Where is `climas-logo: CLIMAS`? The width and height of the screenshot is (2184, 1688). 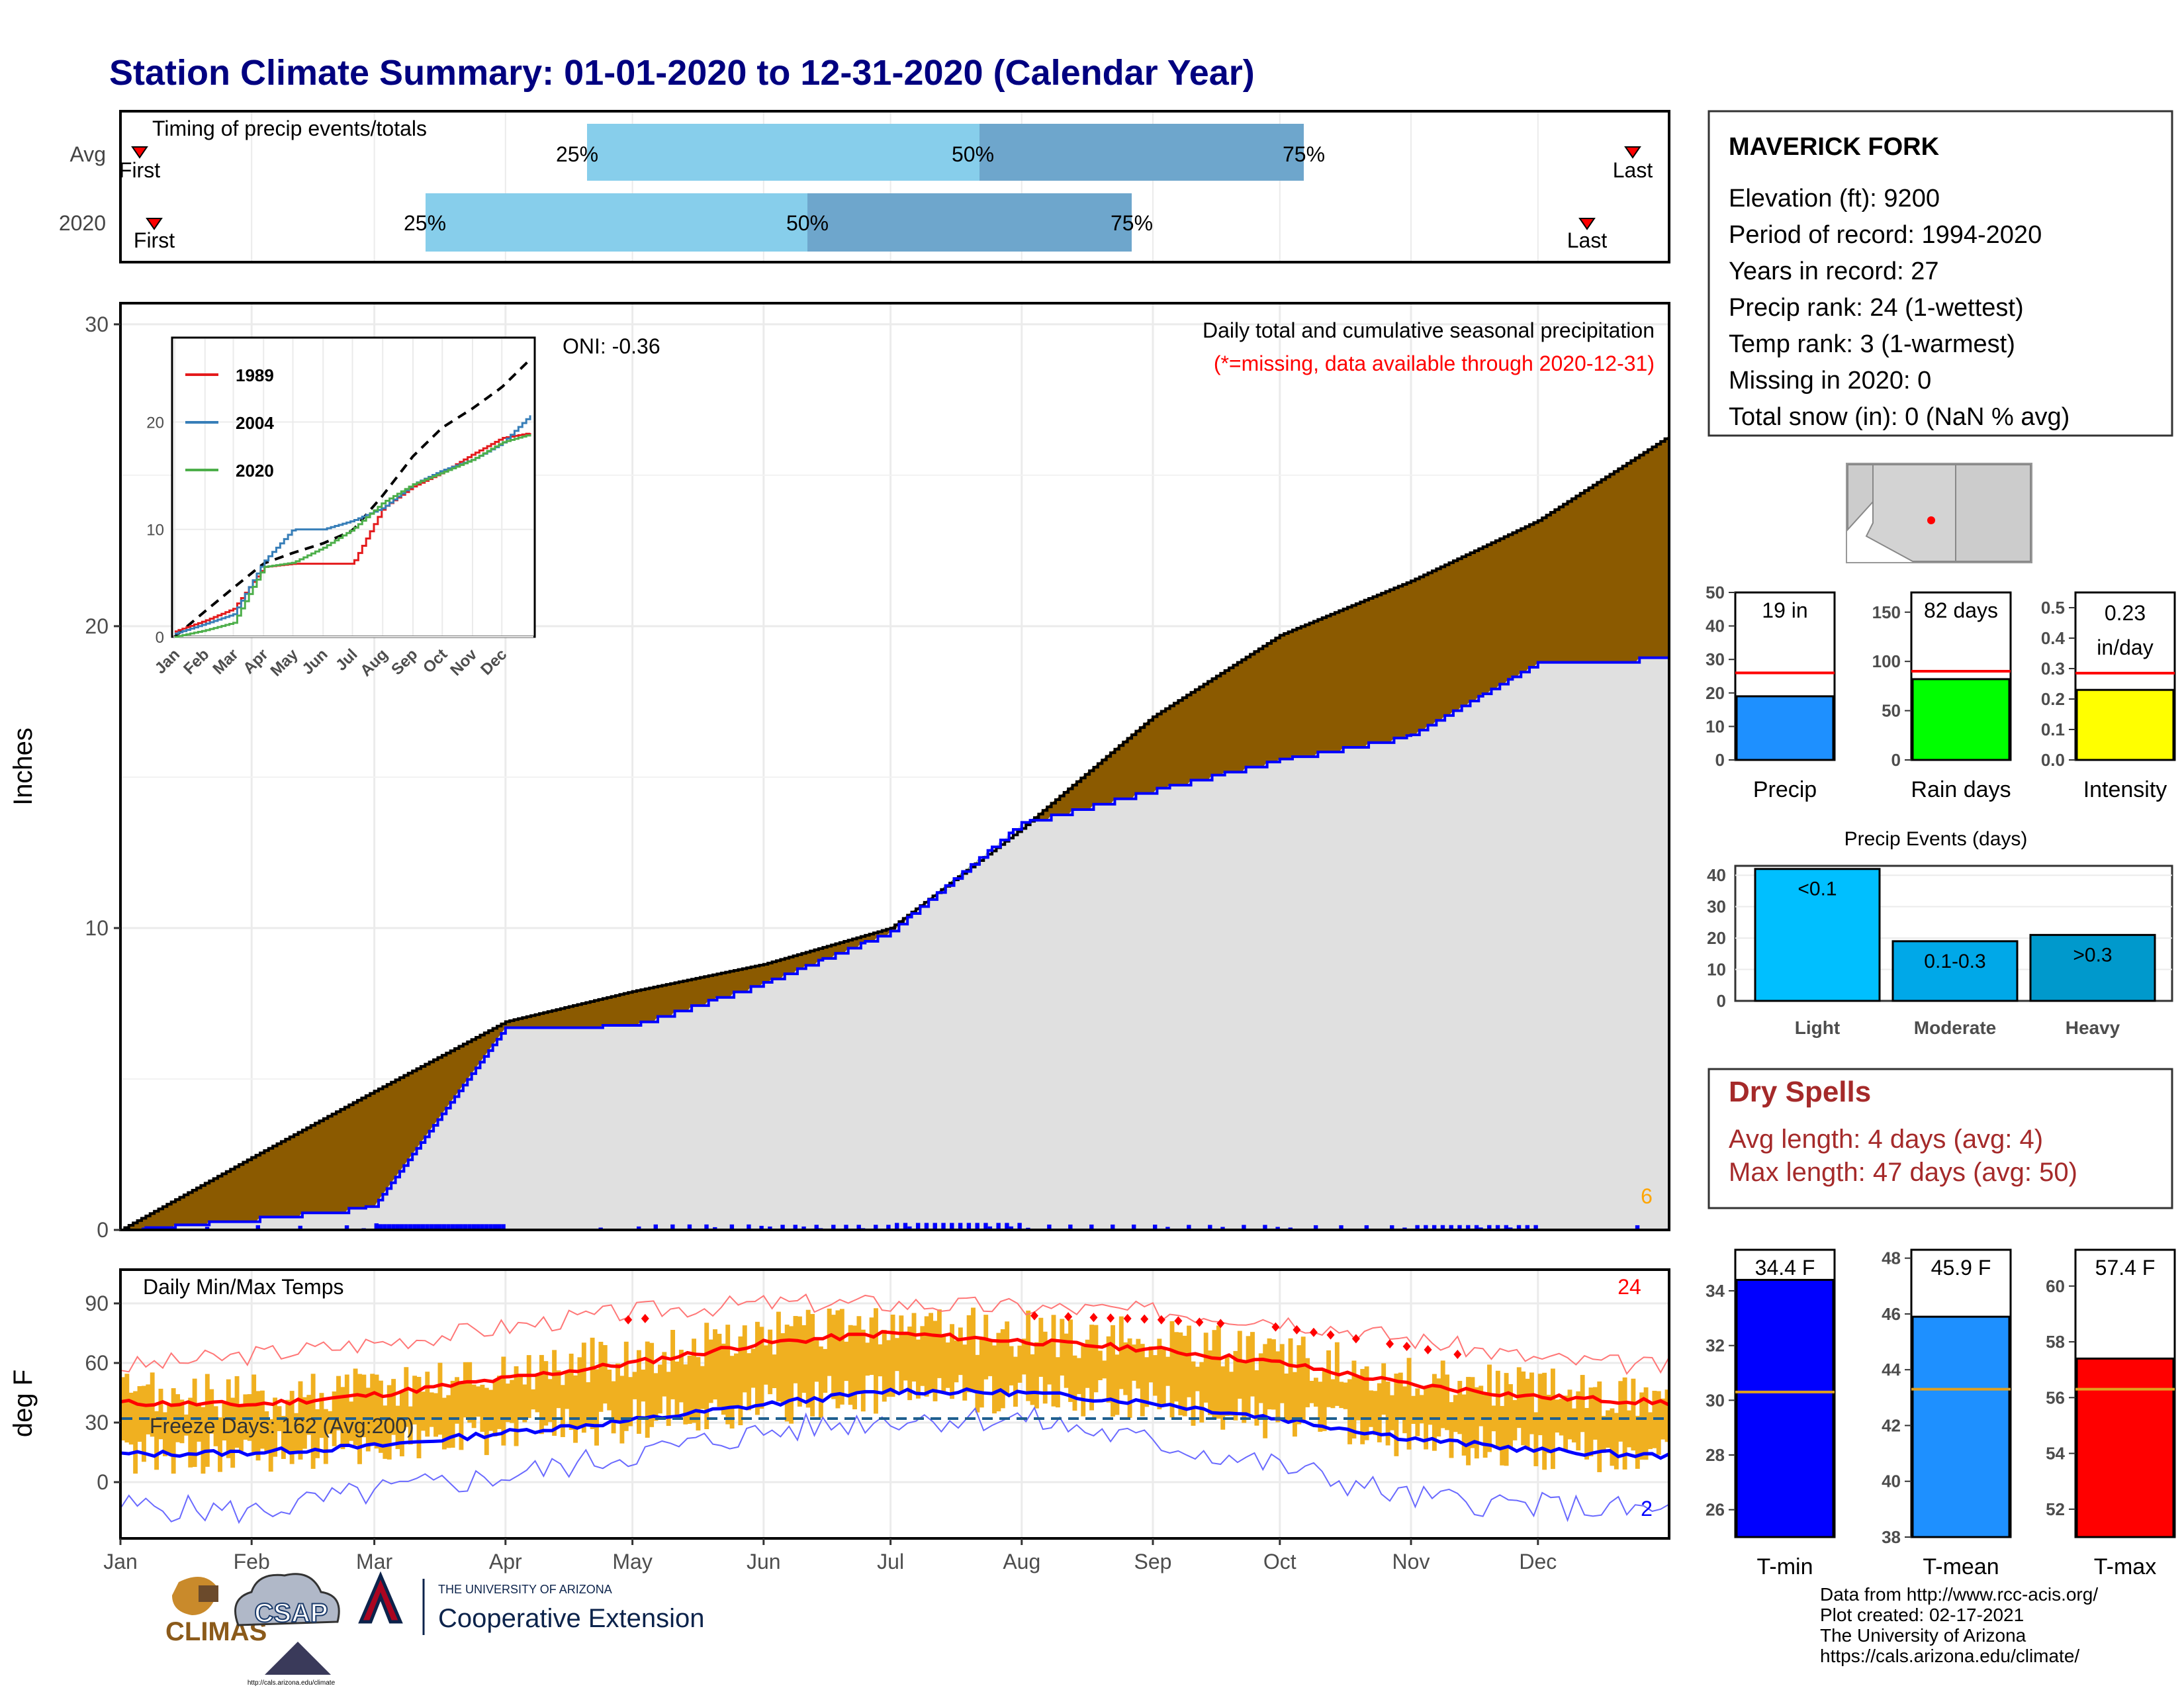 climas-logo: CLIMAS is located at coordinates (216, 1611).